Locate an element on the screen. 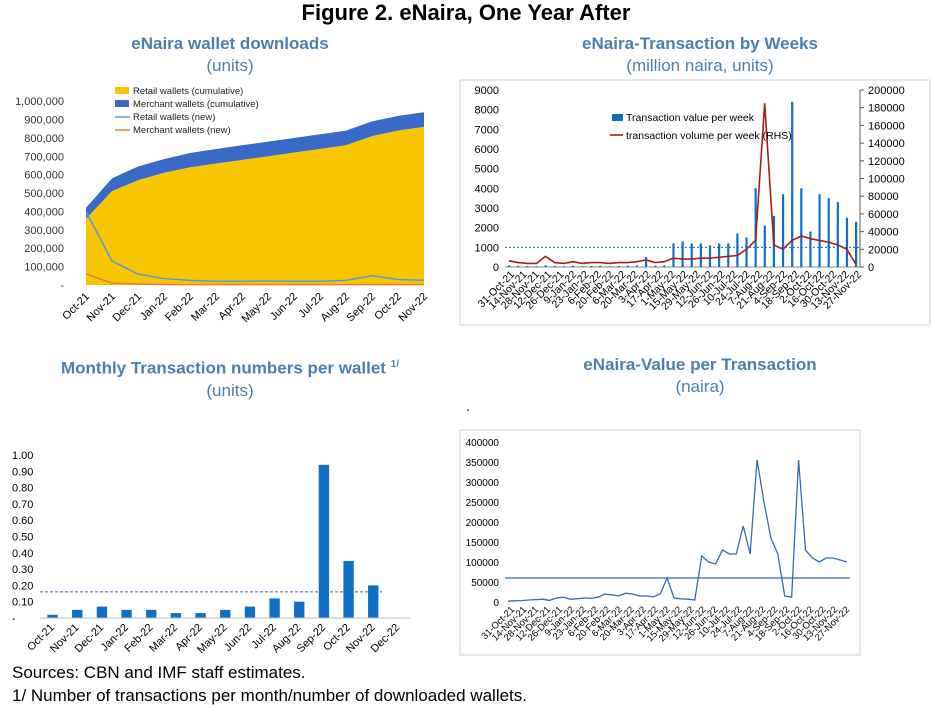  weekly-ytick-left: 0 is located at coordinates (496, 268).